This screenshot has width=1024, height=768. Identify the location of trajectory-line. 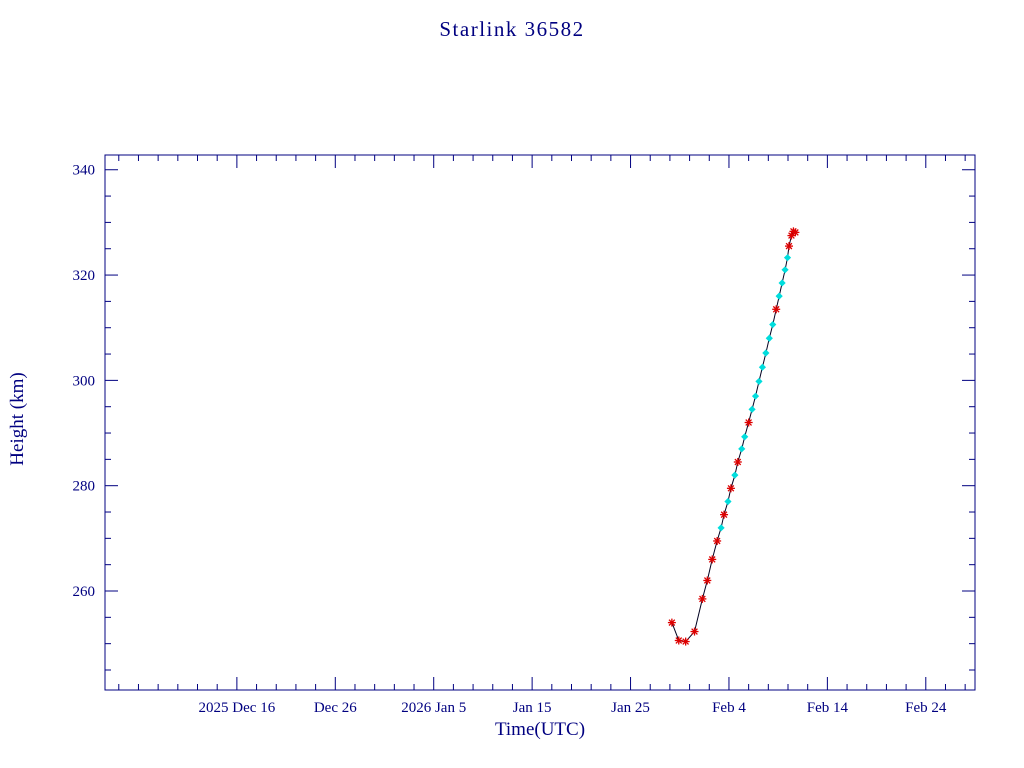
(733, 436).